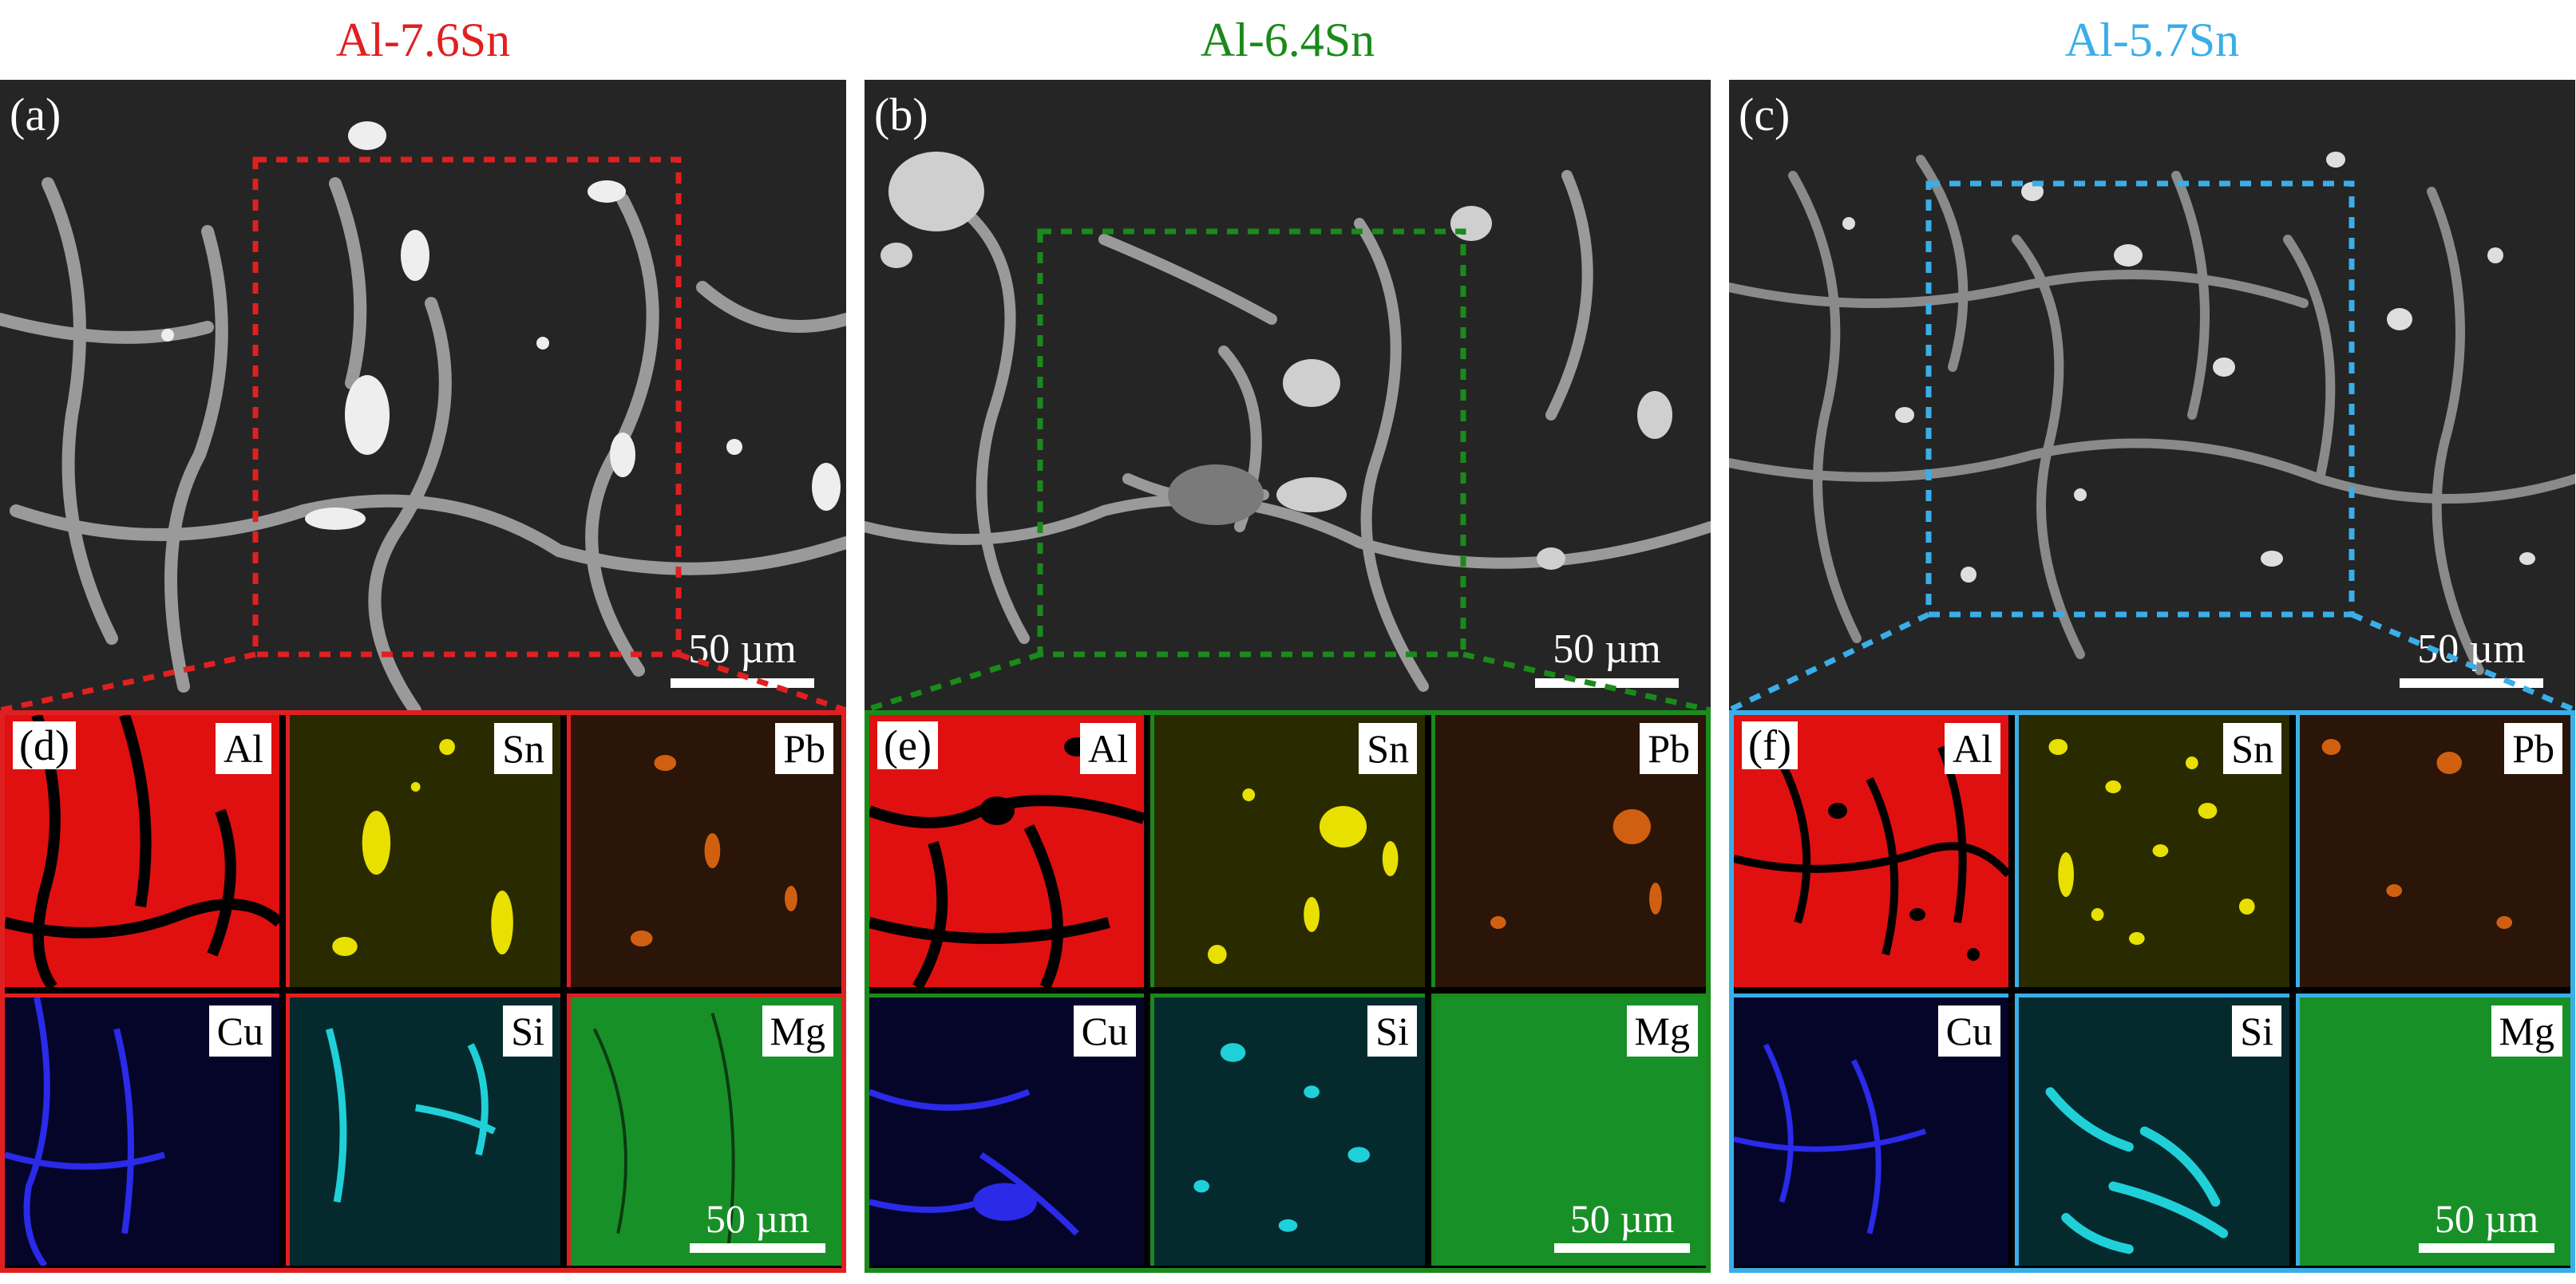 This screenshot has width=2576, height=1284. I want to click on element-map-grid-f: (f) Al Sn, so click(2152, 991).